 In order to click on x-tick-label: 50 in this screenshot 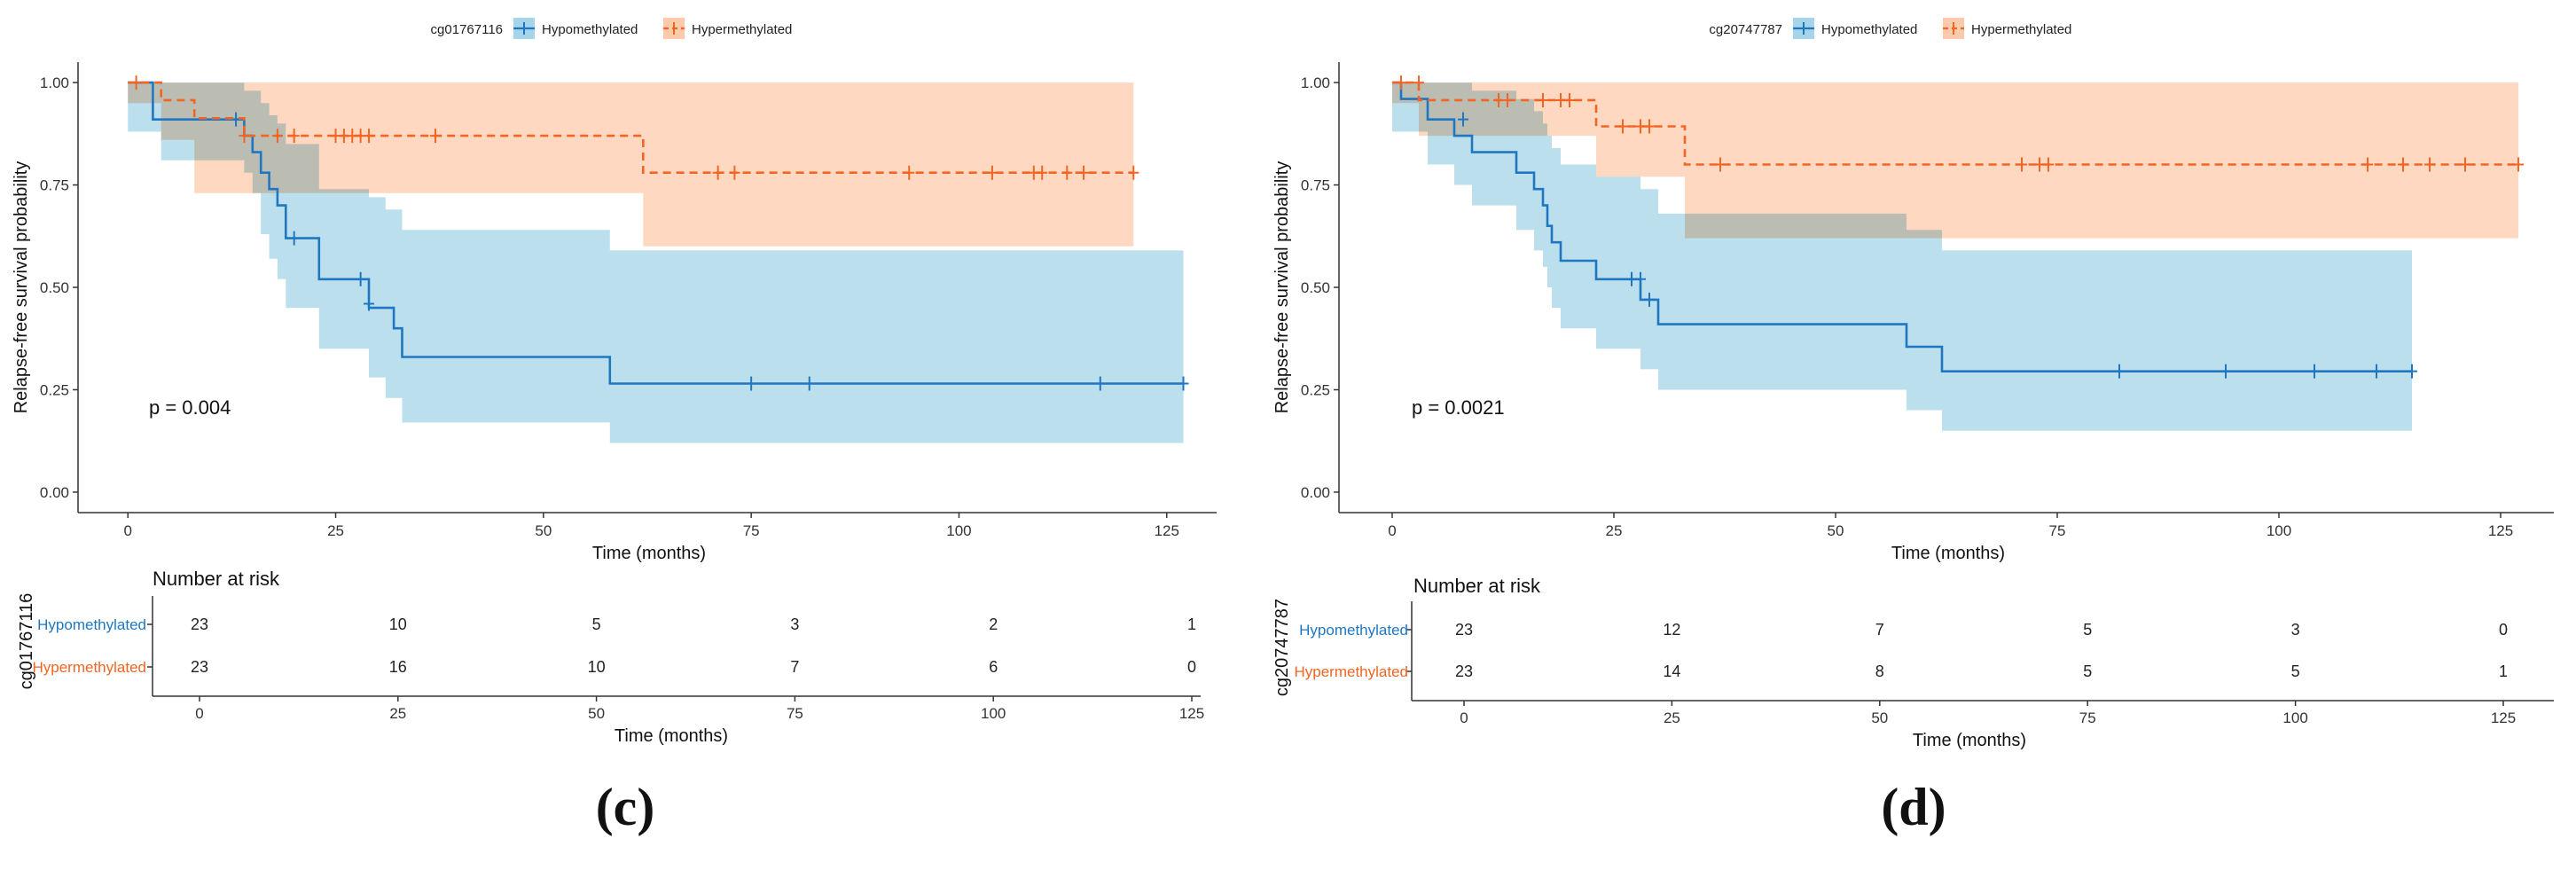, I will do `click(543, 530)`.